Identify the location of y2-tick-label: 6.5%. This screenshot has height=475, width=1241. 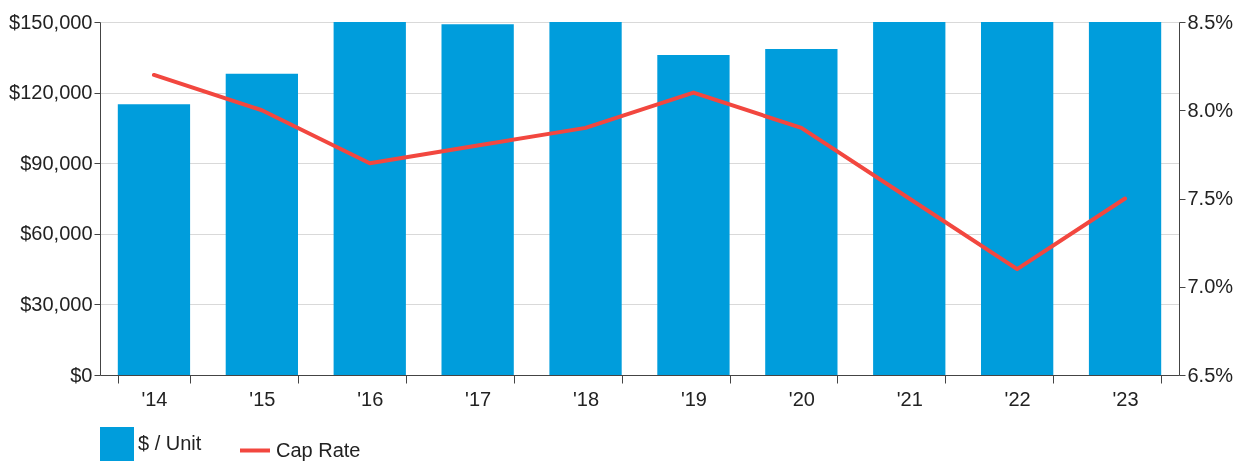
(1210, 374).